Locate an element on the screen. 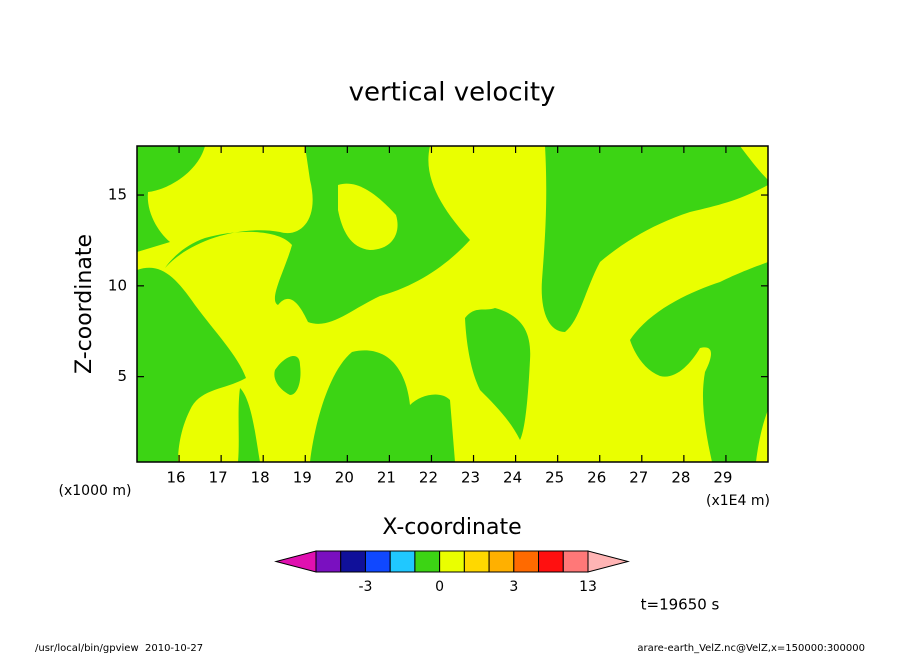 The height and width of the screenshot is (654, 904). y-axis-label: Z-coordinate is located at coordinates (84, 304).